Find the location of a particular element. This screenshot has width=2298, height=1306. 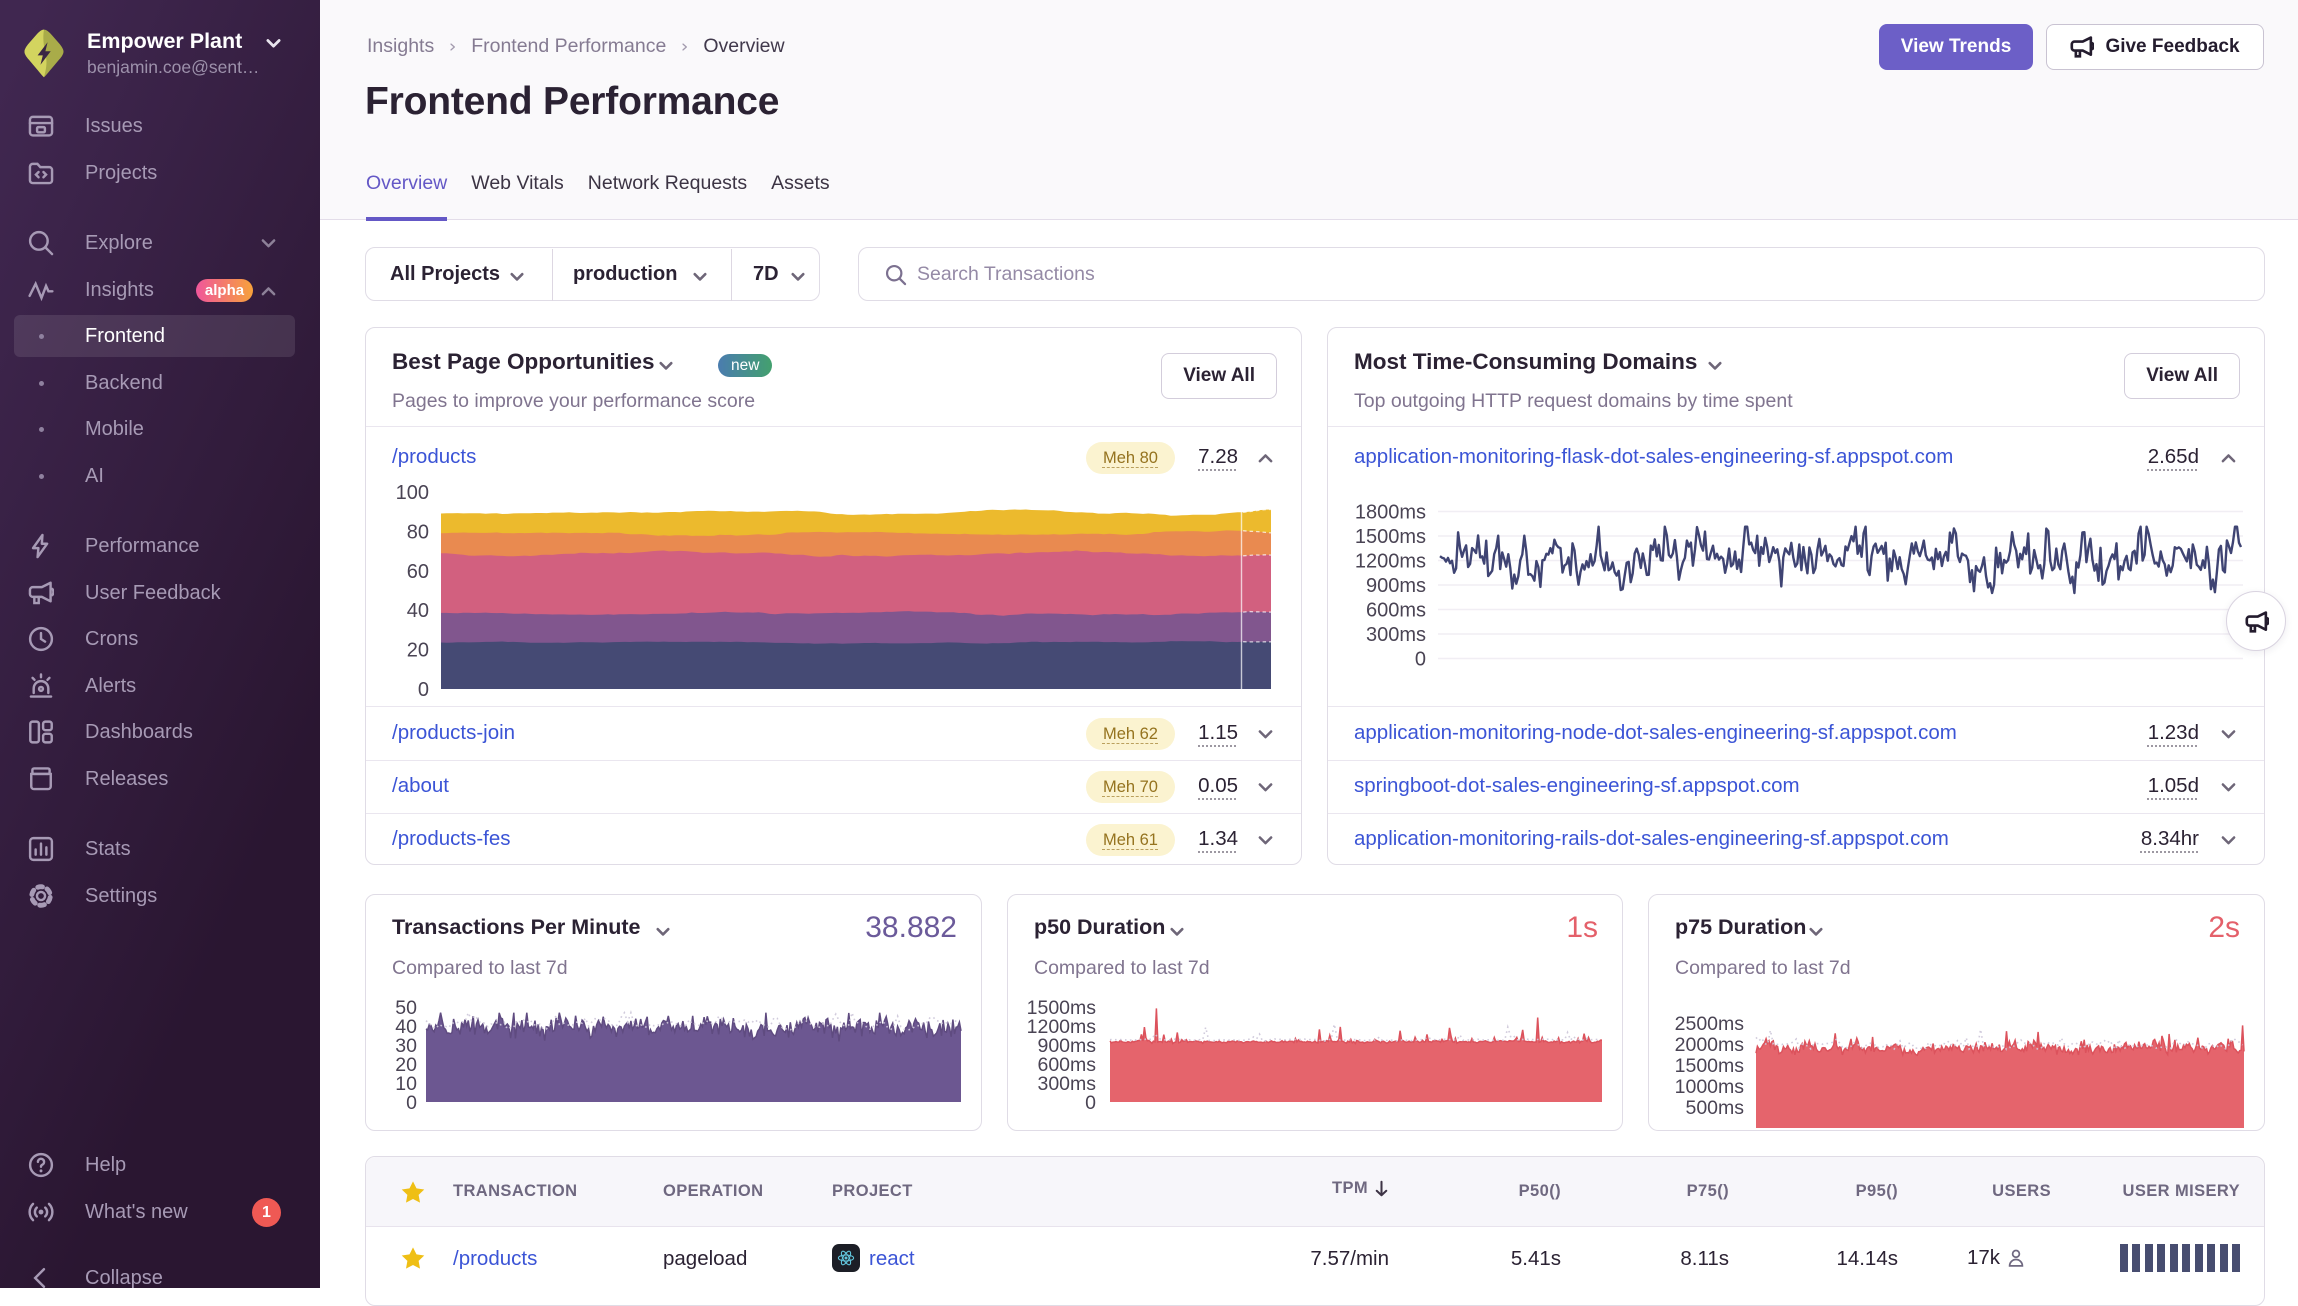

svg-text: 50 is located at coordinates (406, 1008).